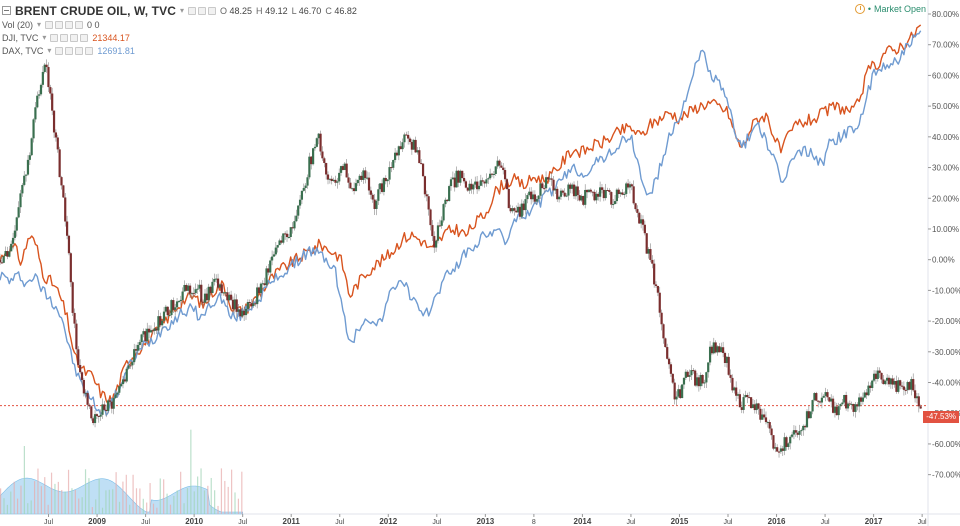 This screenshot has height=526, width=960. I want to click on symbol-title: BRENT CRUDE OIL, W, TVC, so click(95, 10).